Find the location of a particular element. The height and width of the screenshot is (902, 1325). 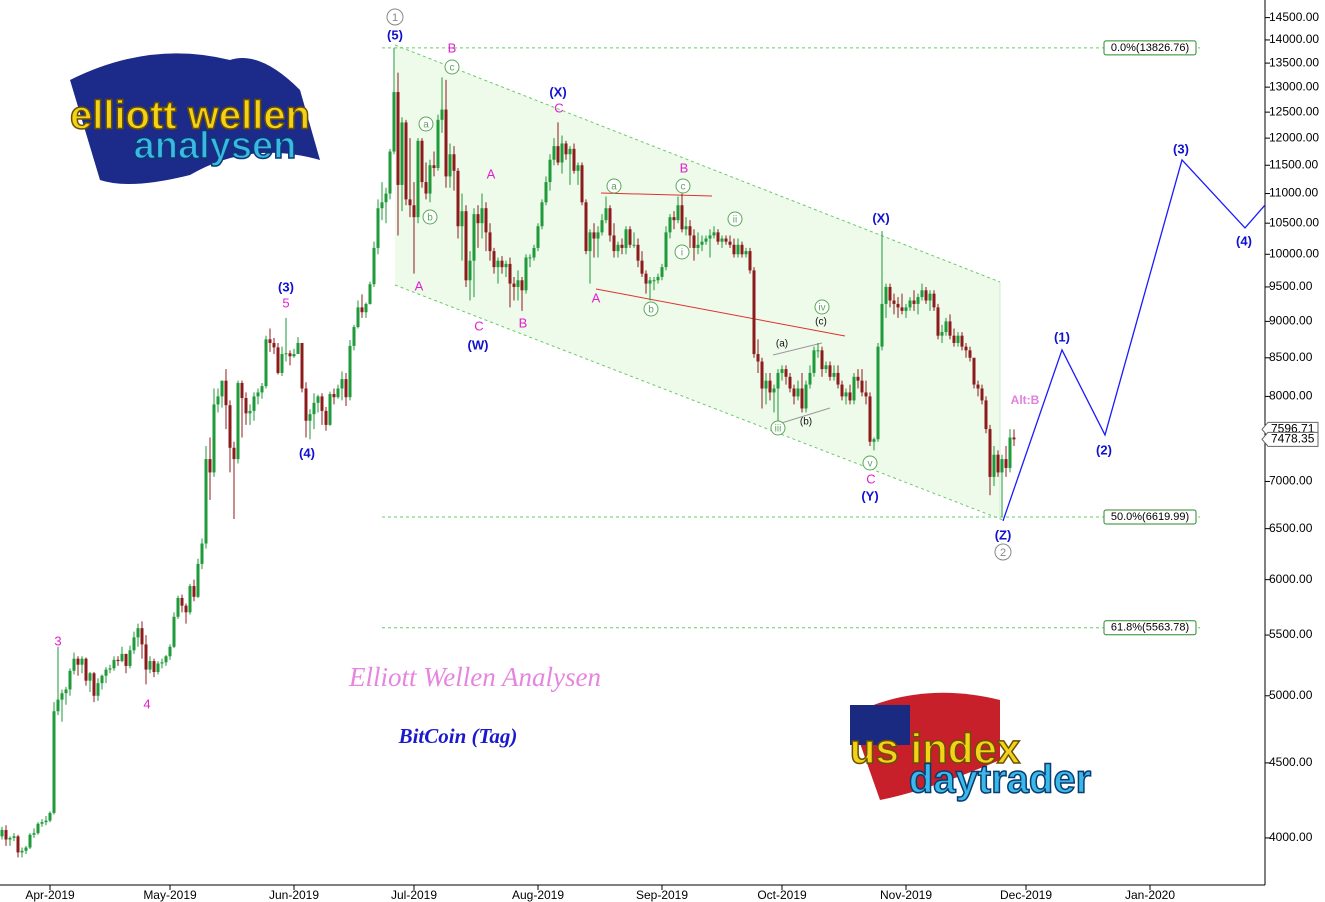

logo-flag is located at coordinates (880, 725).